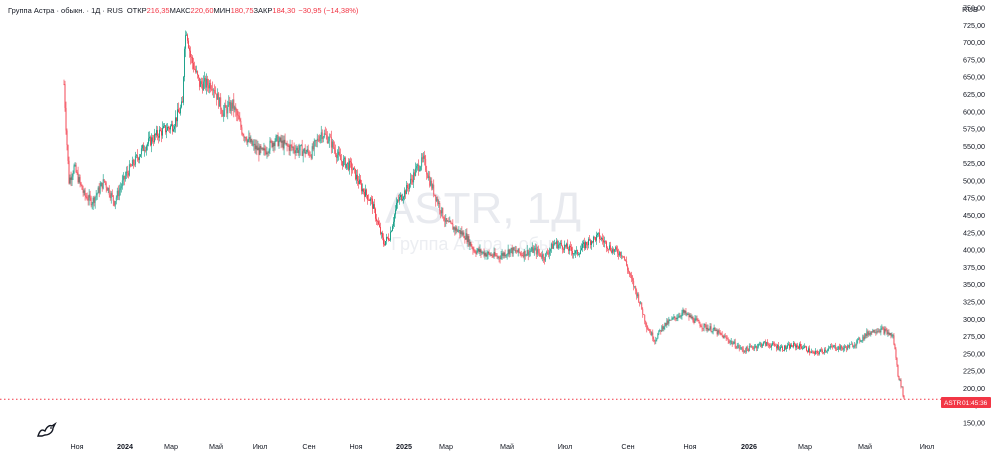 This screenshot has height=459, width=1000. What do you see at coordinates (865, 446) in the screenshot?
I see `x-tick-label: Май` at bounding box center [865, 446].